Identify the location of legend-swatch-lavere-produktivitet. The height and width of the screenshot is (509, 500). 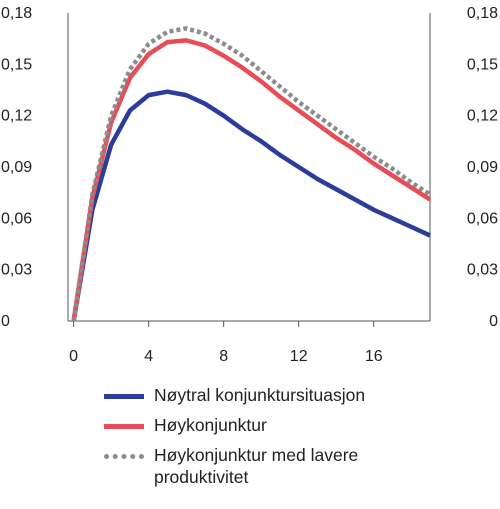
(124, 456).